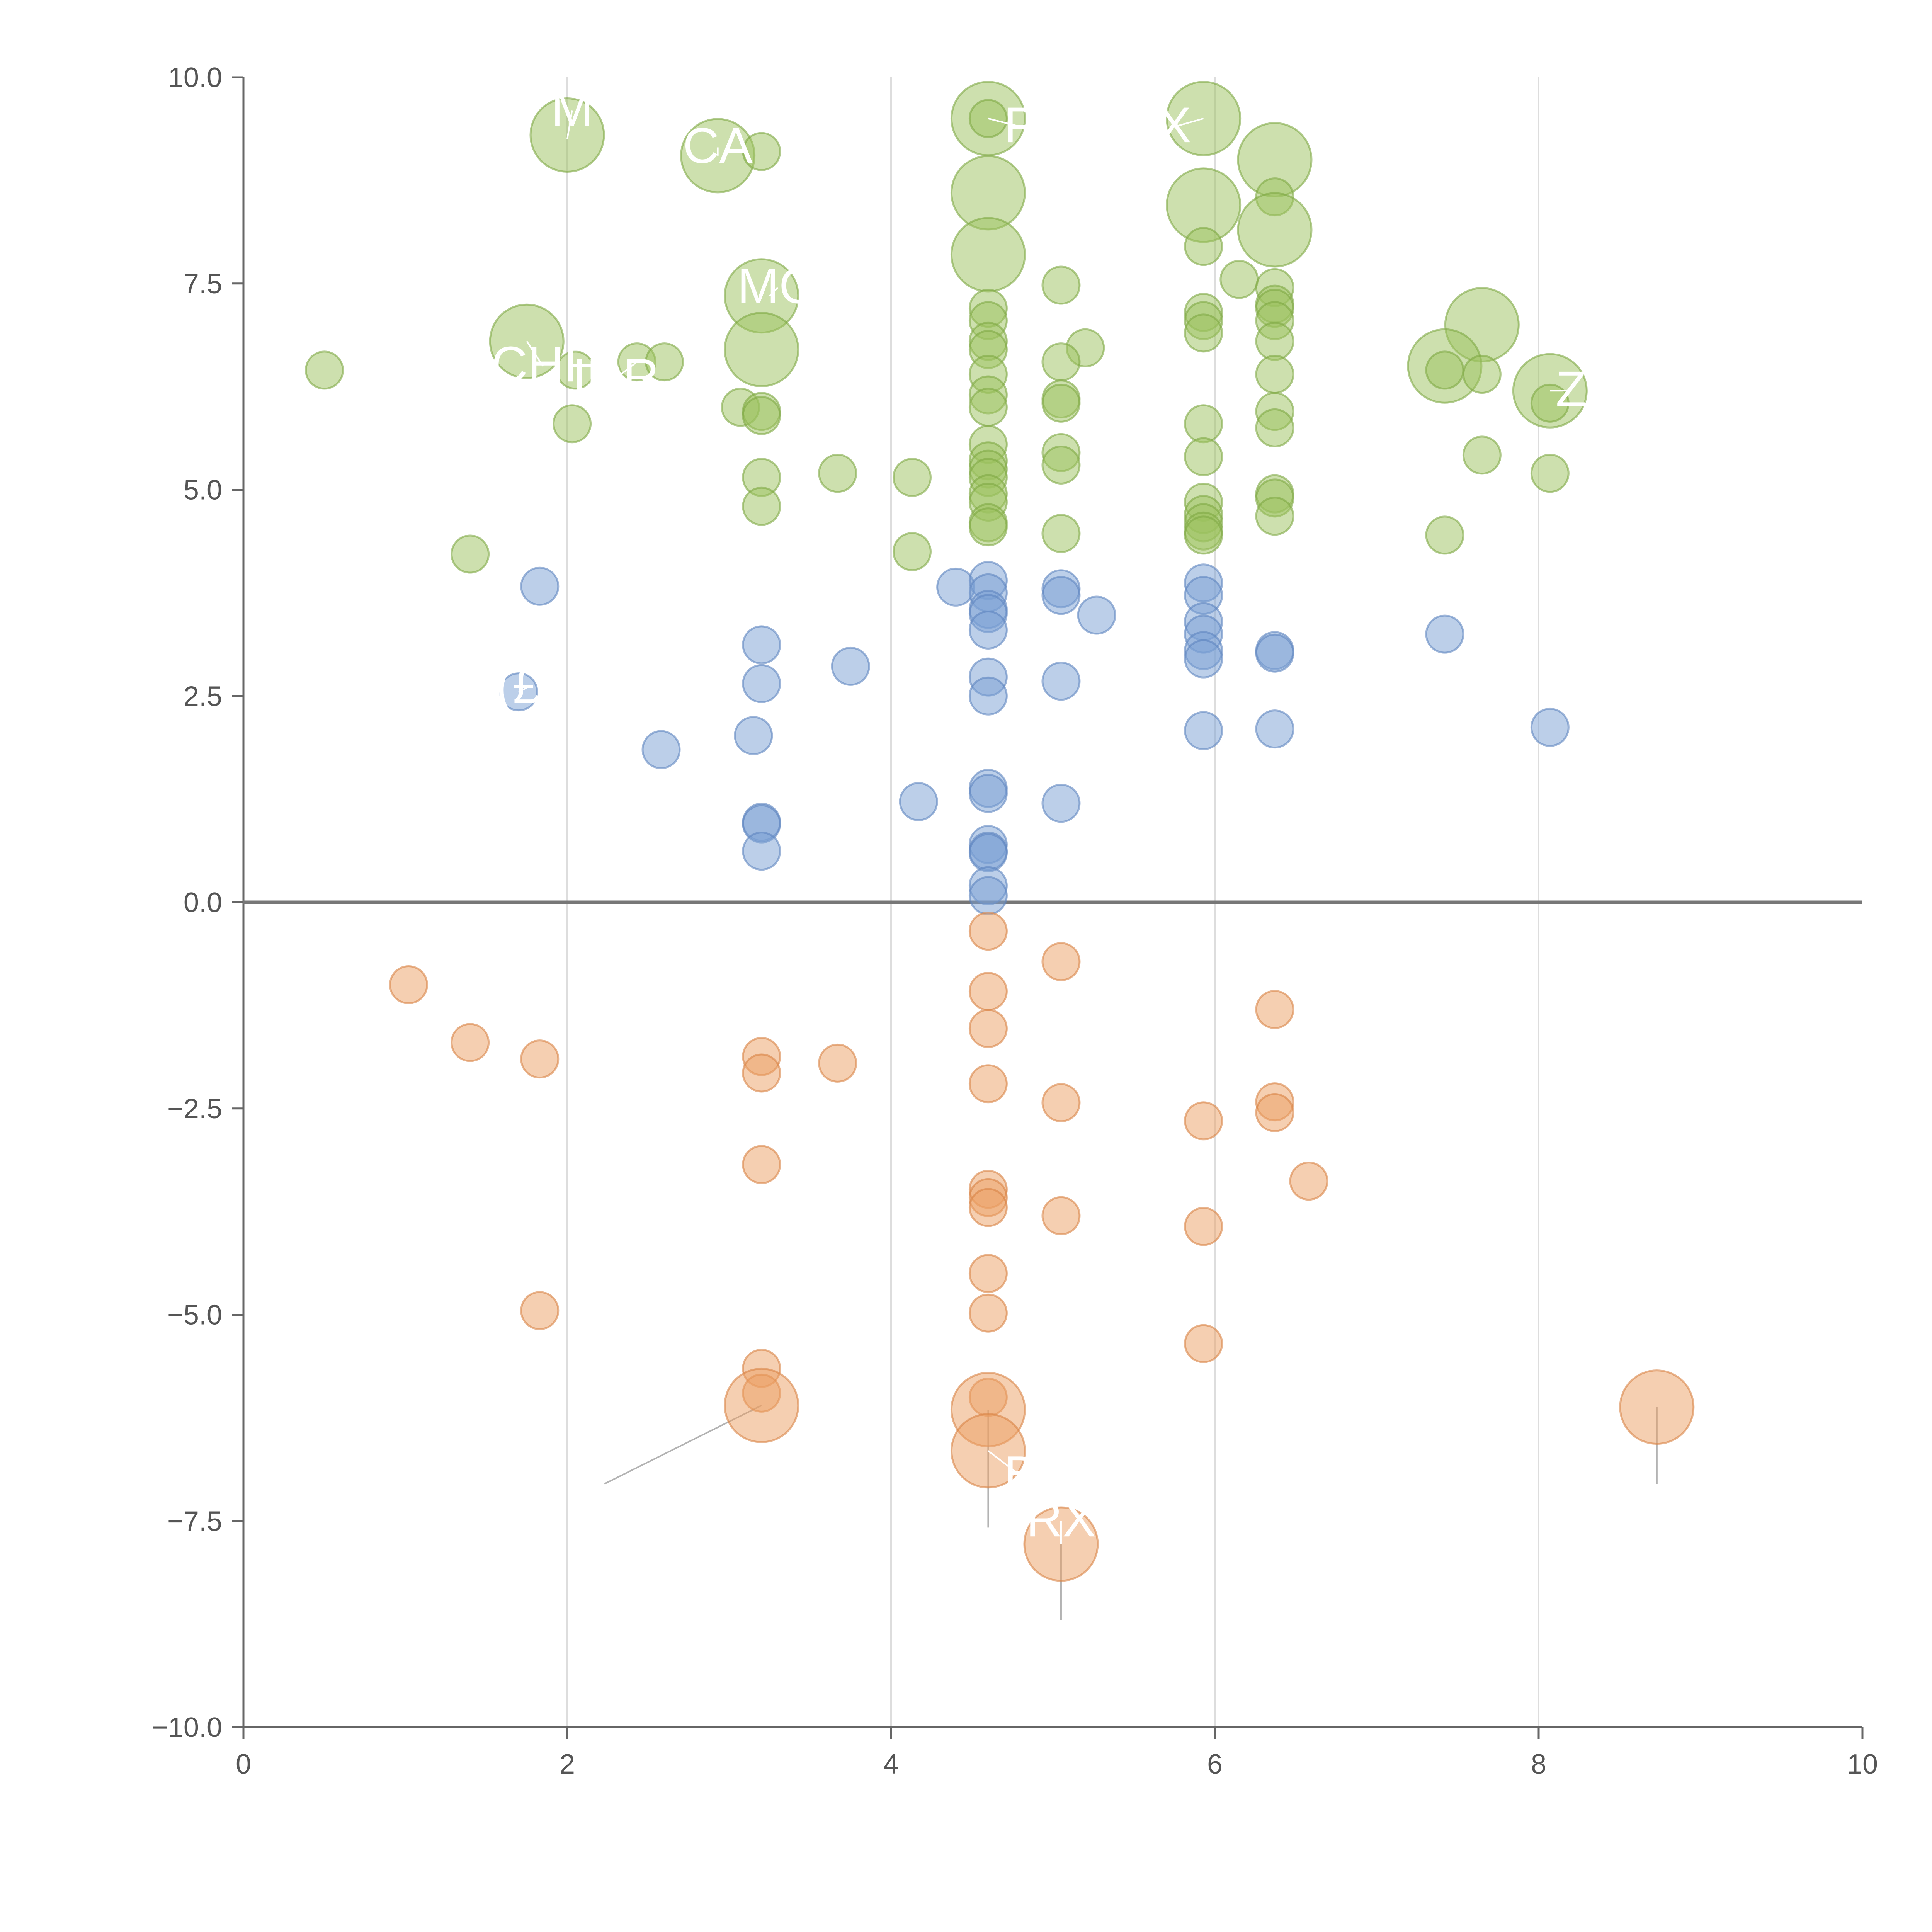 Image resolution: width=1932 pixels, height=1932 pixels. What do you see at coordinates (718, 145) in the screenshot?
I see `point-label: CA` at bounding box center [718, 145].